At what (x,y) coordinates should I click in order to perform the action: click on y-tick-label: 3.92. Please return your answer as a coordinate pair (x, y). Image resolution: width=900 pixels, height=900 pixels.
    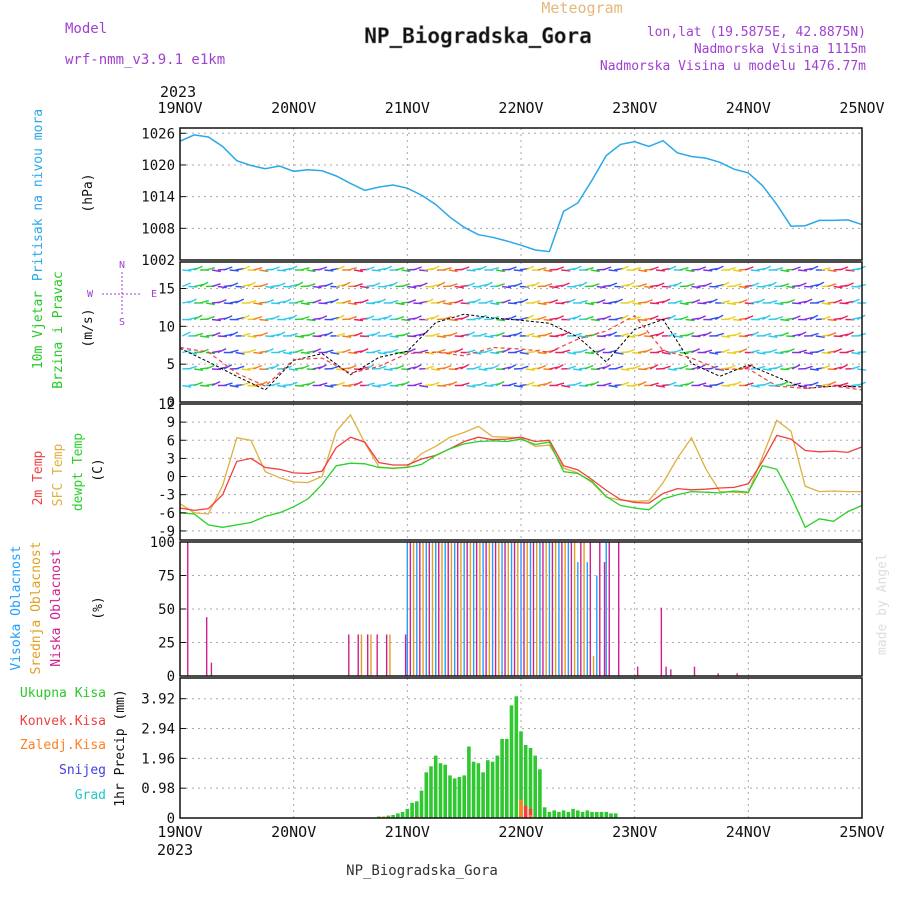
    Looking at the image, I should click on (158, 700).